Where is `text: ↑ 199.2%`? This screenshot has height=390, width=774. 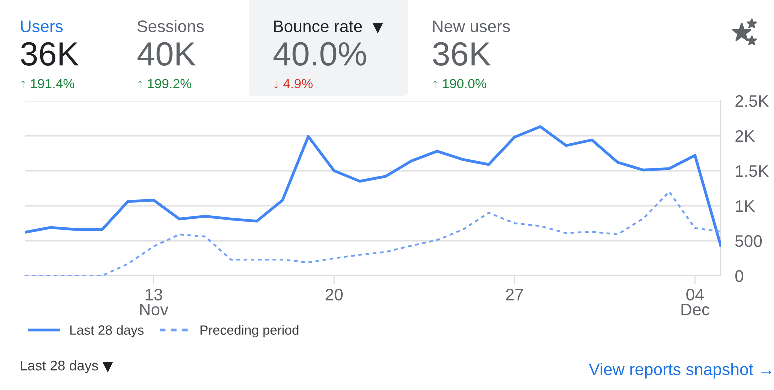
text: ↑ 199.2% is located at coordinates (165, 84).